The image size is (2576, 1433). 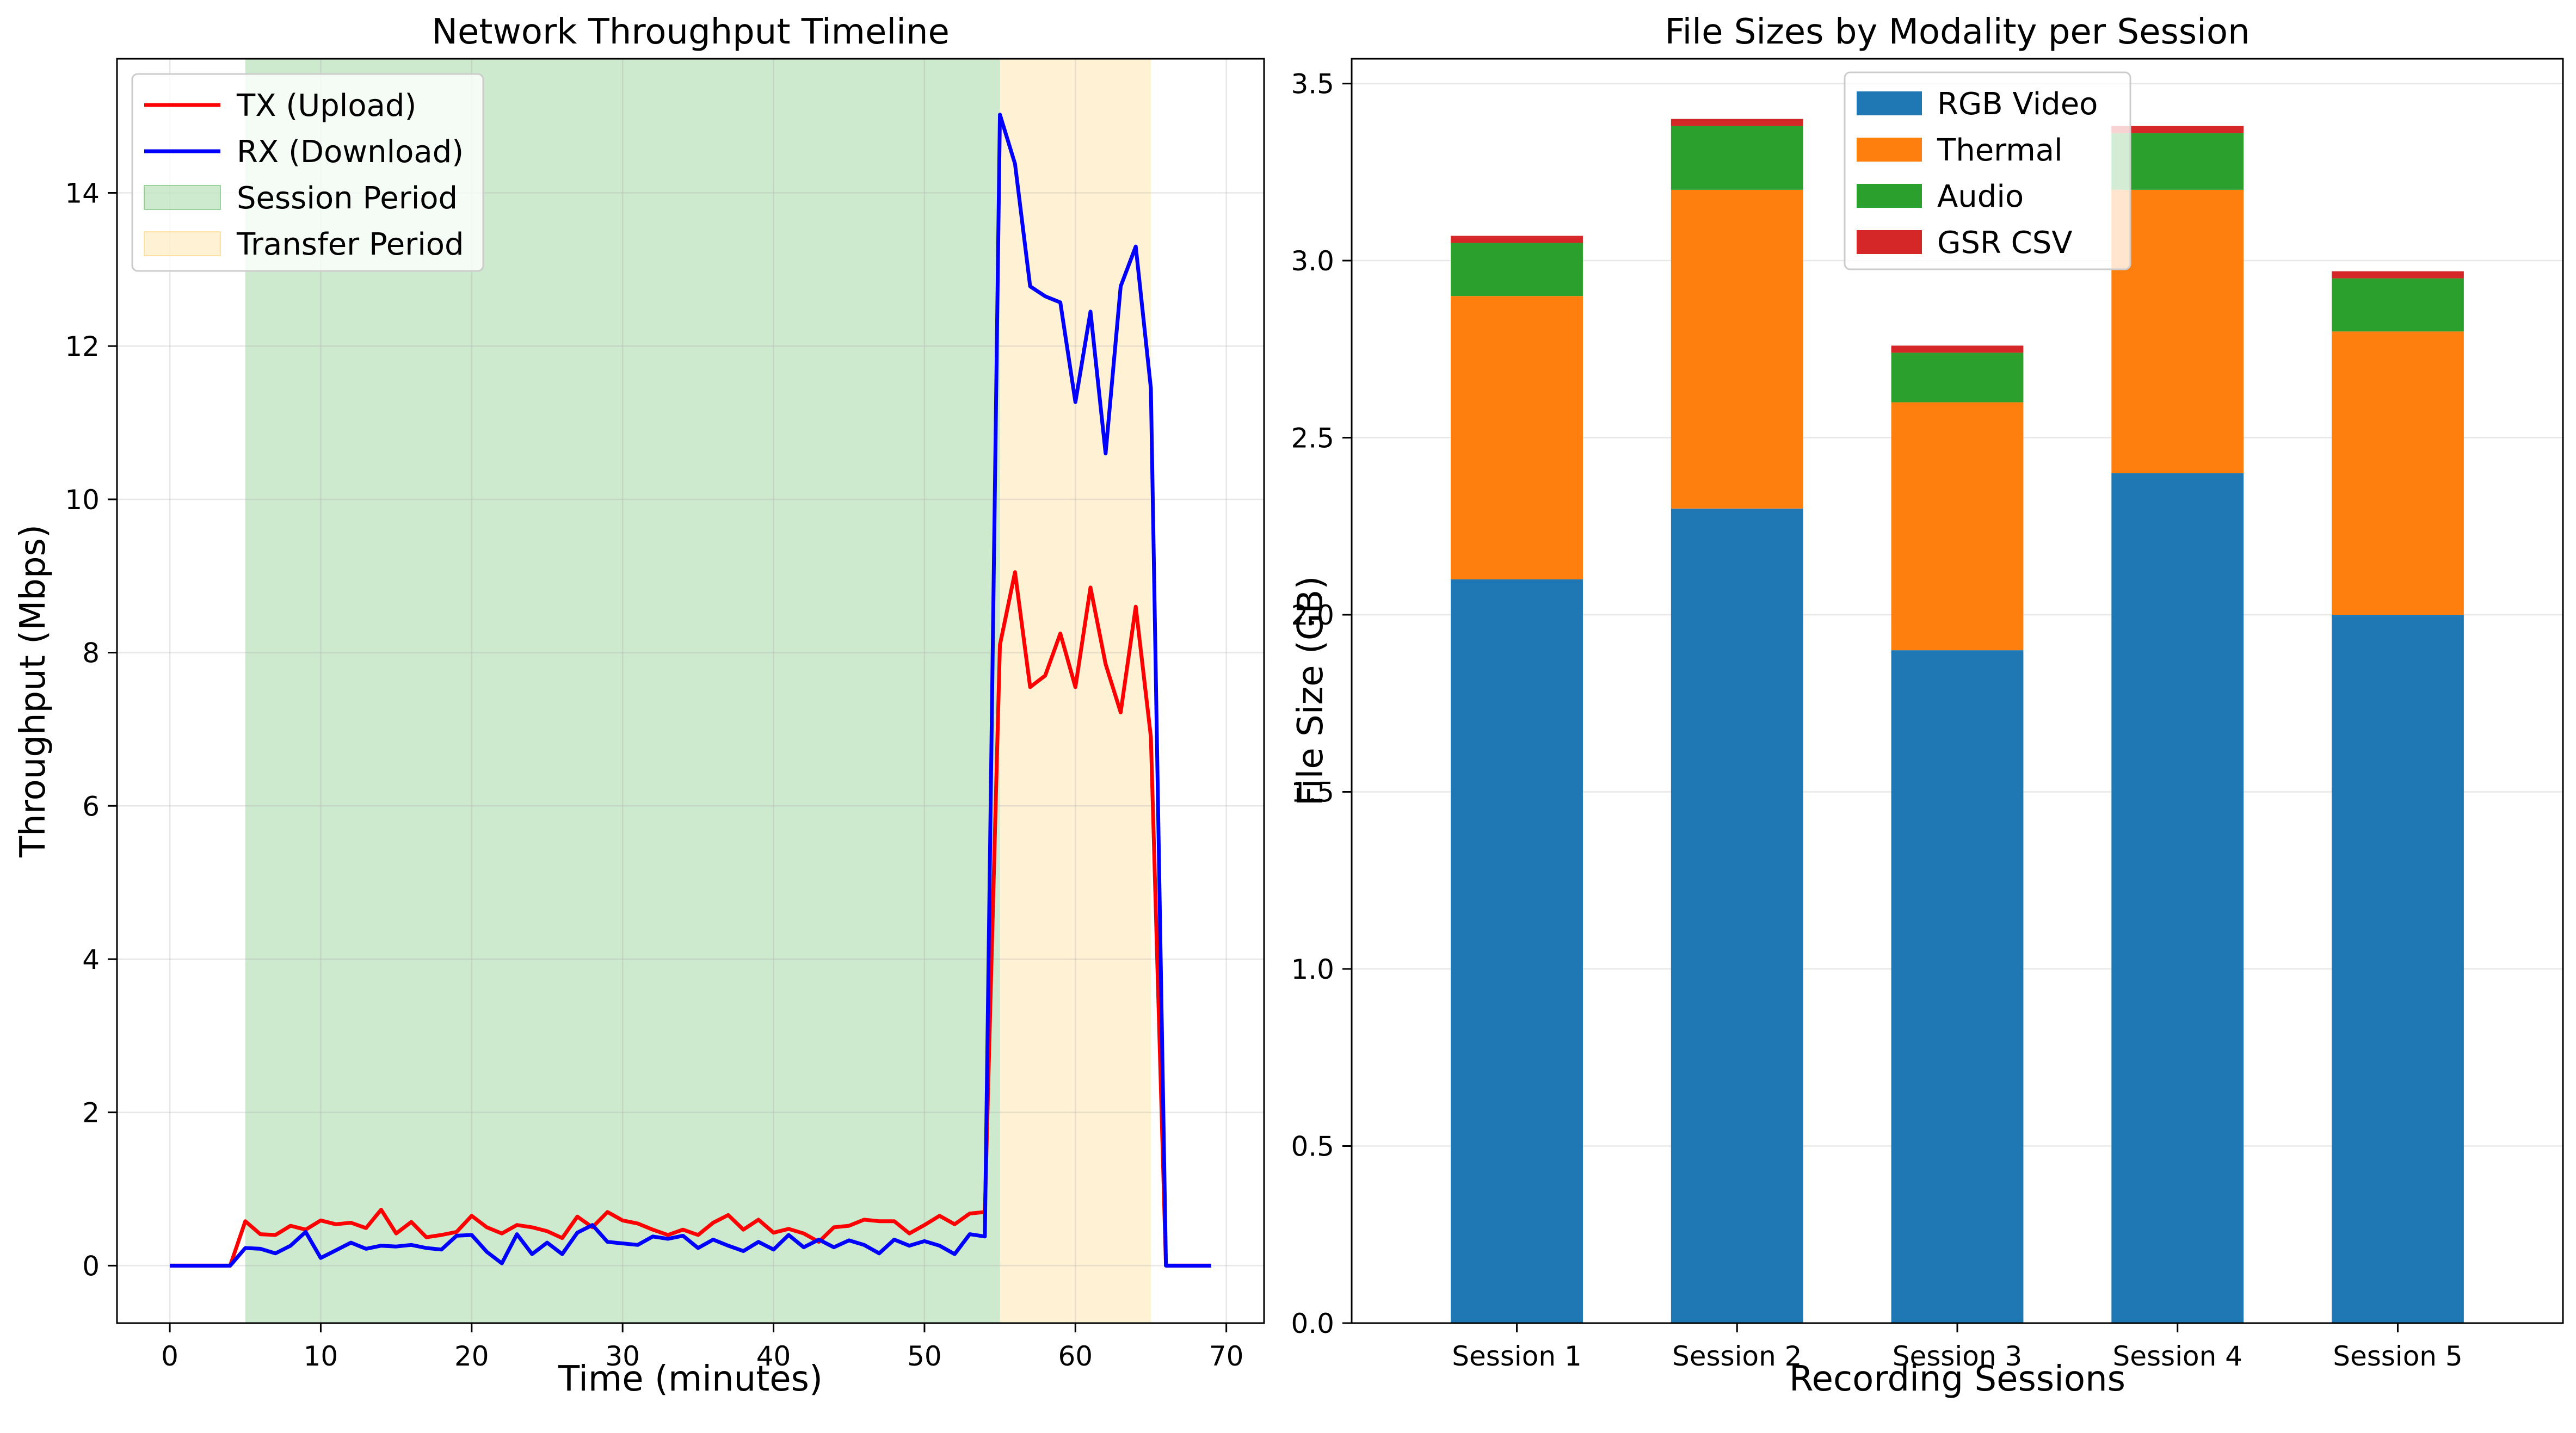 What do you see at coordinates (169, 1357) in the screenshot?
I see `x-tick-label: 0` at bounding box center [169, 1357].